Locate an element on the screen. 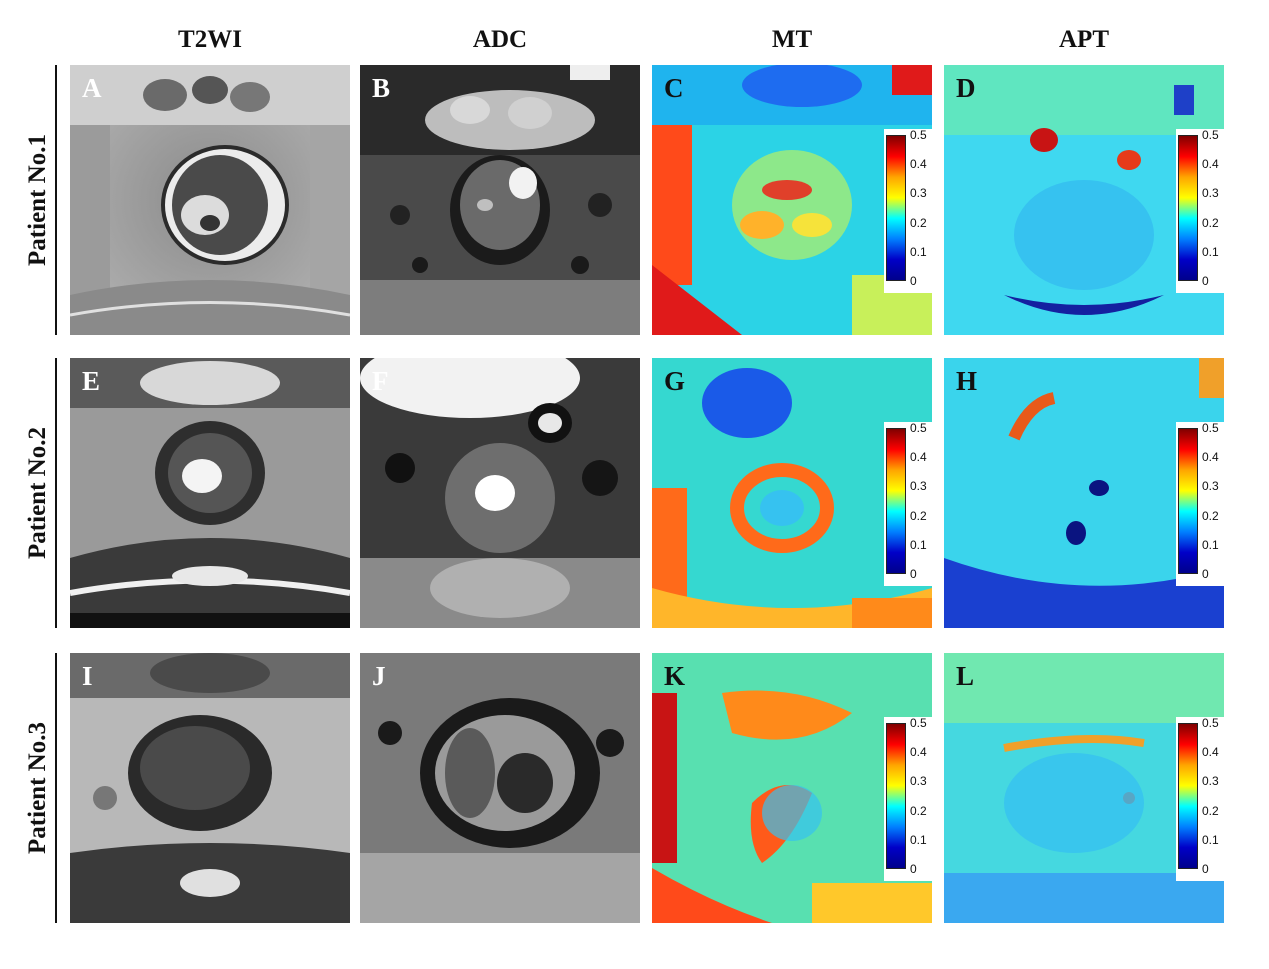  panel-label-k: K is located at coordinates (675, 676).